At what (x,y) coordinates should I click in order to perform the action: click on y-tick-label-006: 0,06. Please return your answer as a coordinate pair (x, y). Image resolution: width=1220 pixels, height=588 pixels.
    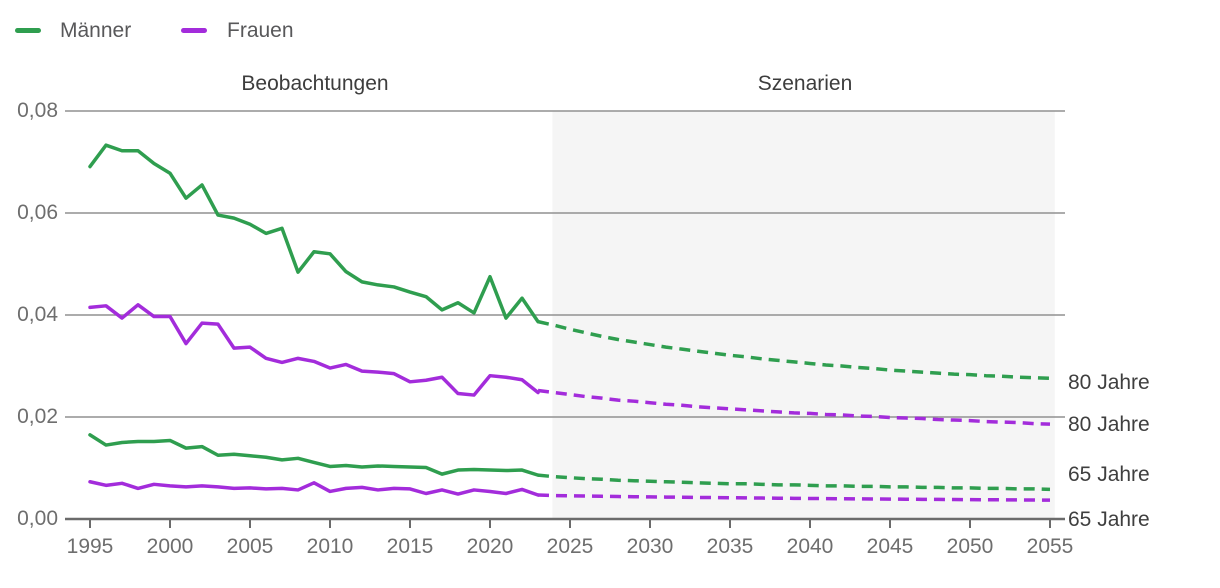
    Looking at the image, I should click on (37, 212).